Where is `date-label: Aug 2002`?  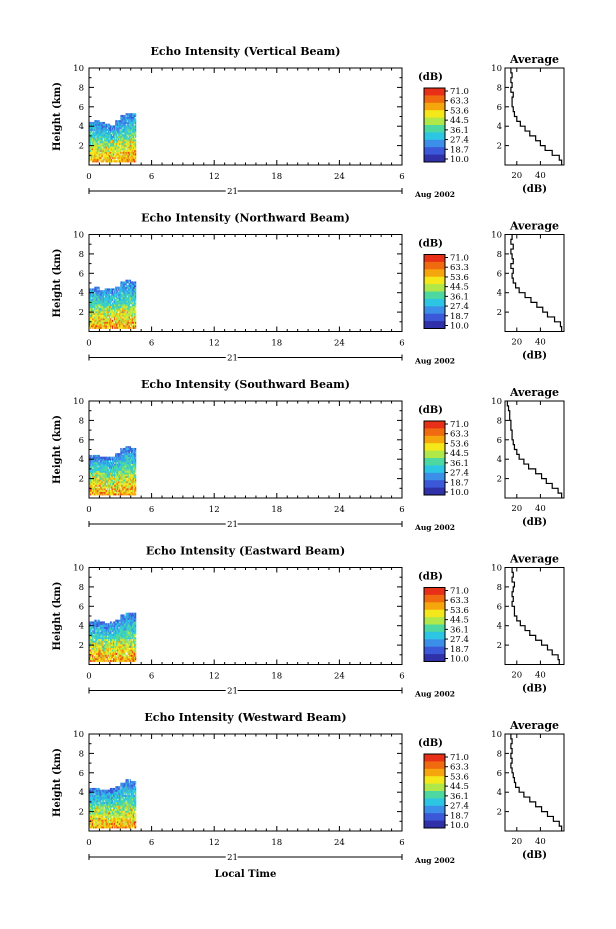
date-label: Aug 2002 is located at coordinates (434, 361).